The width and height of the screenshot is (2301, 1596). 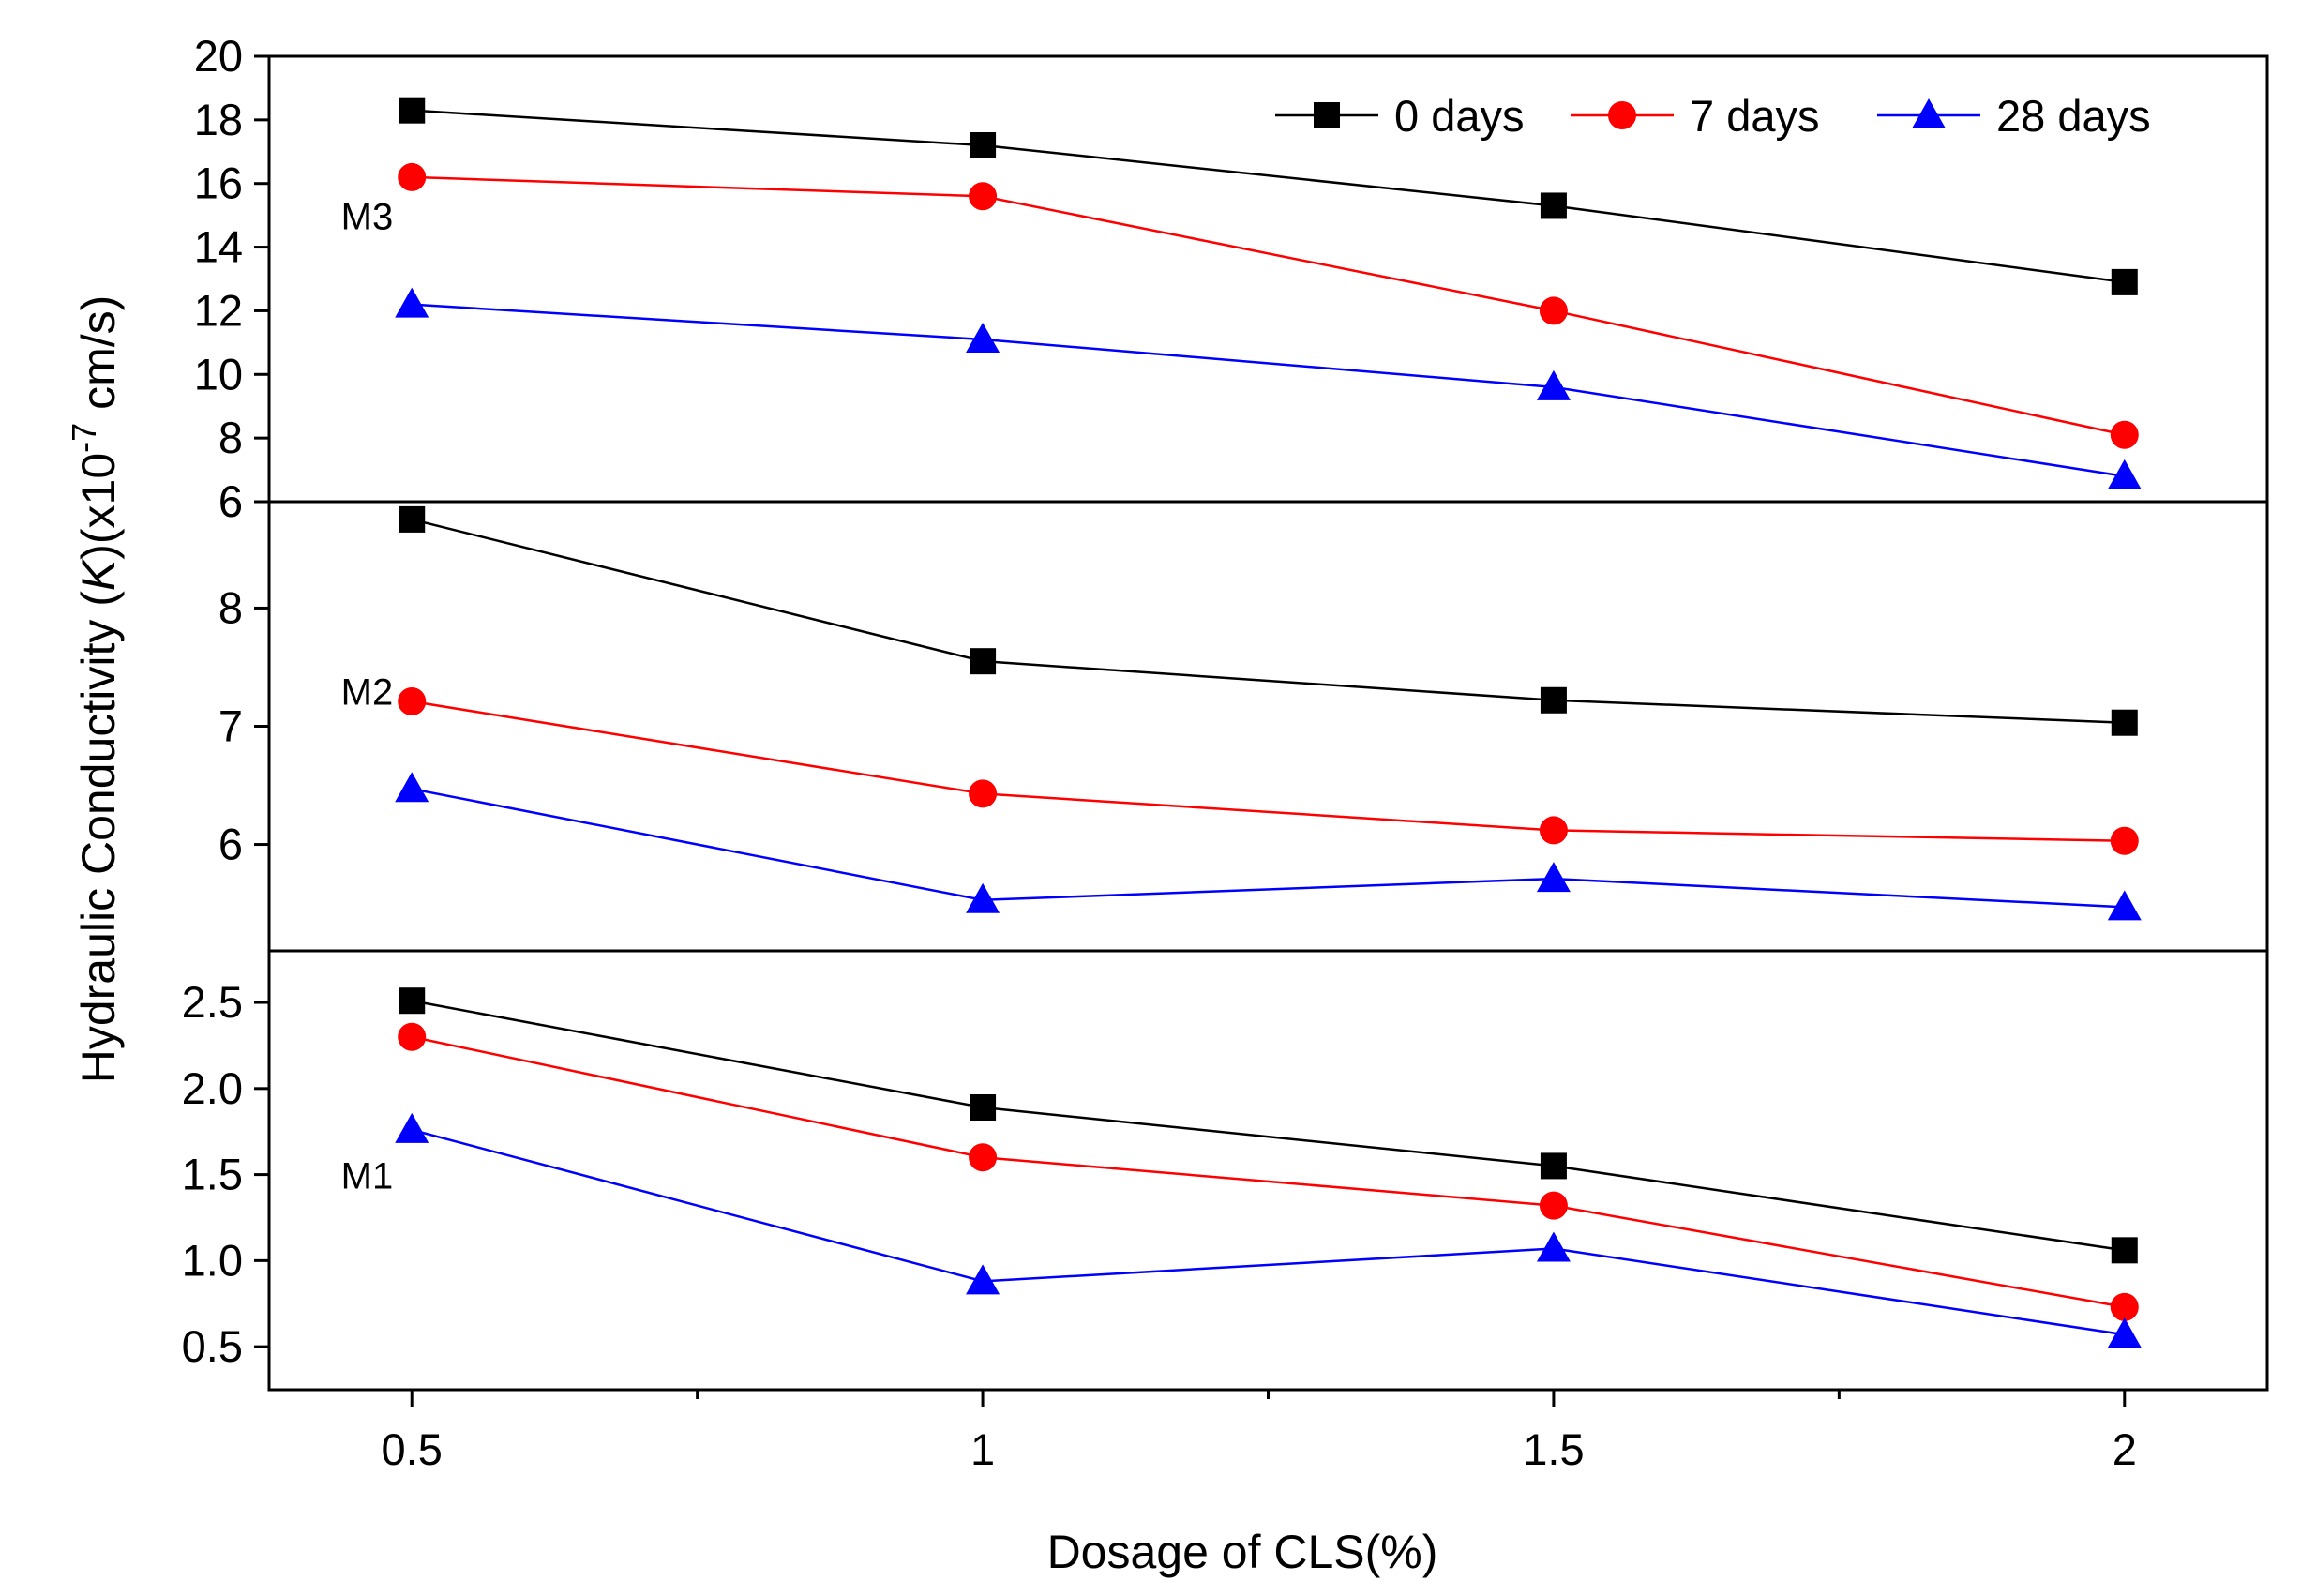 What do you see at coordinates (212, 1002) in the screenshot?
I see `y-tick-label-m1-4: 2.5` at bounding box center [212, 1002].